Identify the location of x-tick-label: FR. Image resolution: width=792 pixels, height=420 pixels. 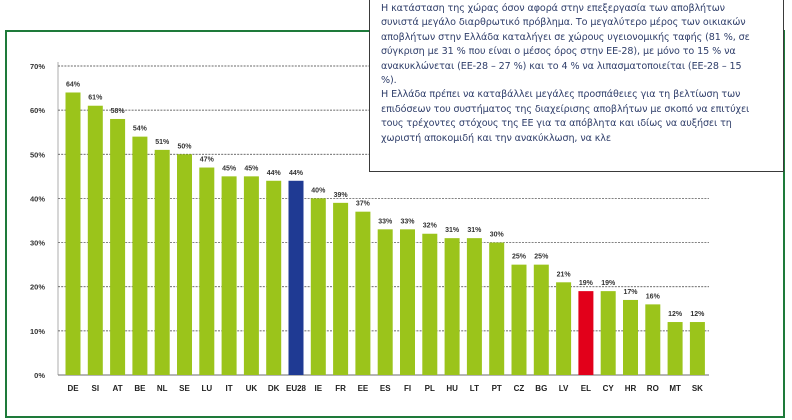
(340, 388).